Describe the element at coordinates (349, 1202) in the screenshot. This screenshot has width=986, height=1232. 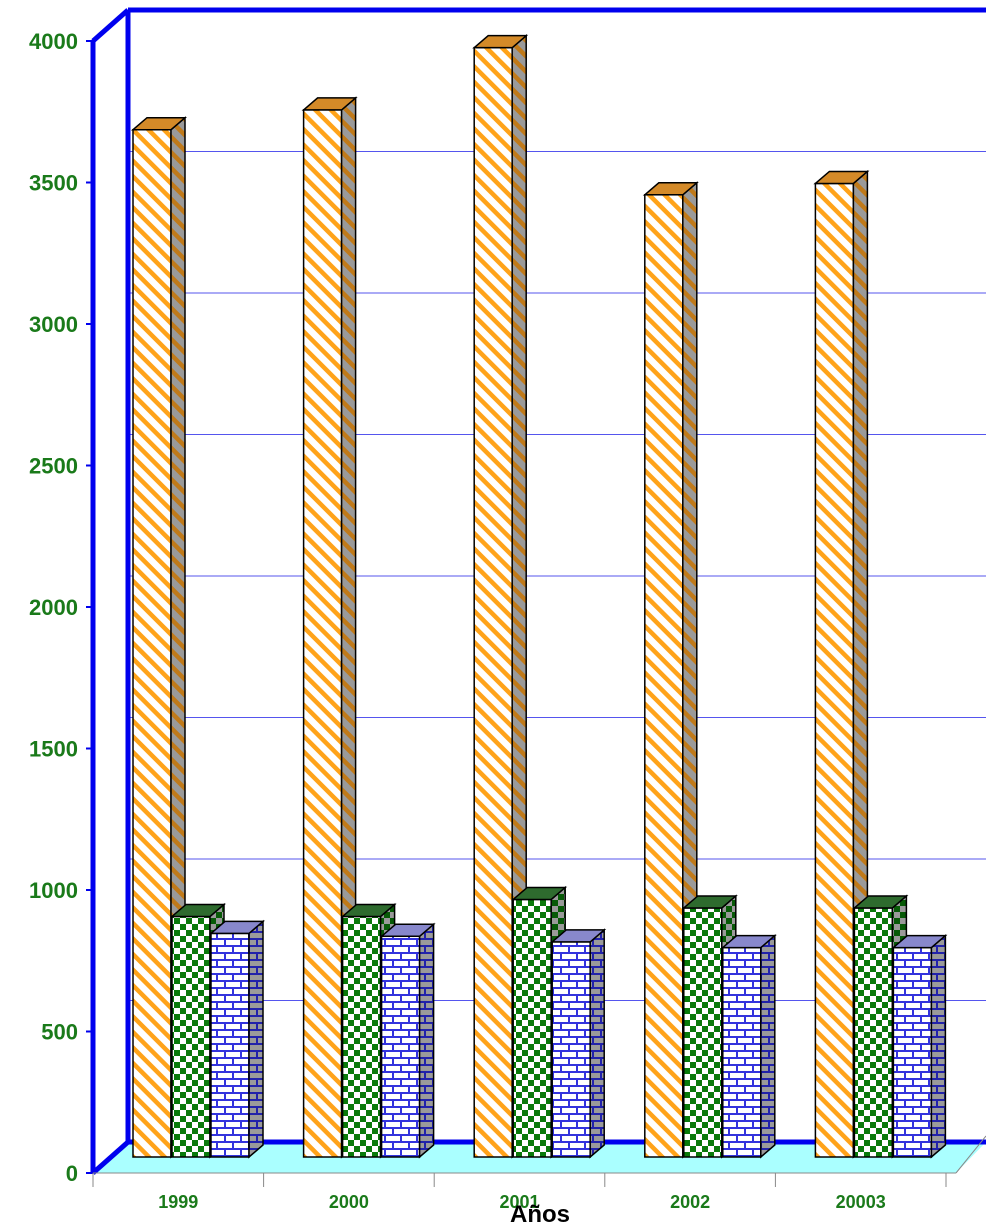
I see `x-tick-label: 2000` at that location.